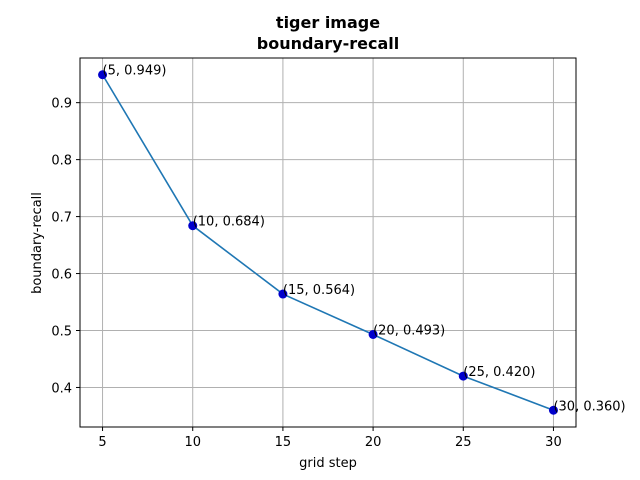  What do you see at coordinates (61, 104) in the screenshot?
I see `y-tick-label: 0.9` at bounding box center [61, 104].